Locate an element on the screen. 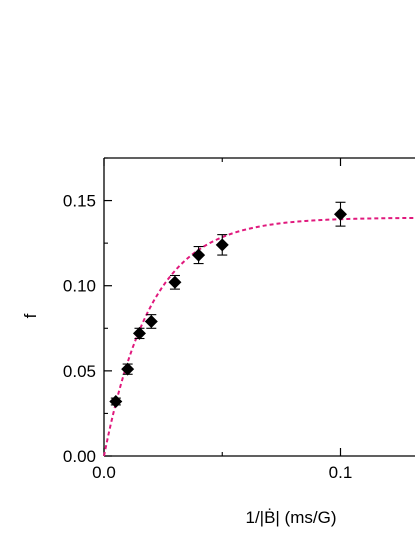 This screenshot has height=537, width=415. y-tick-label: 0.00 is located at coordinates (79, 456).